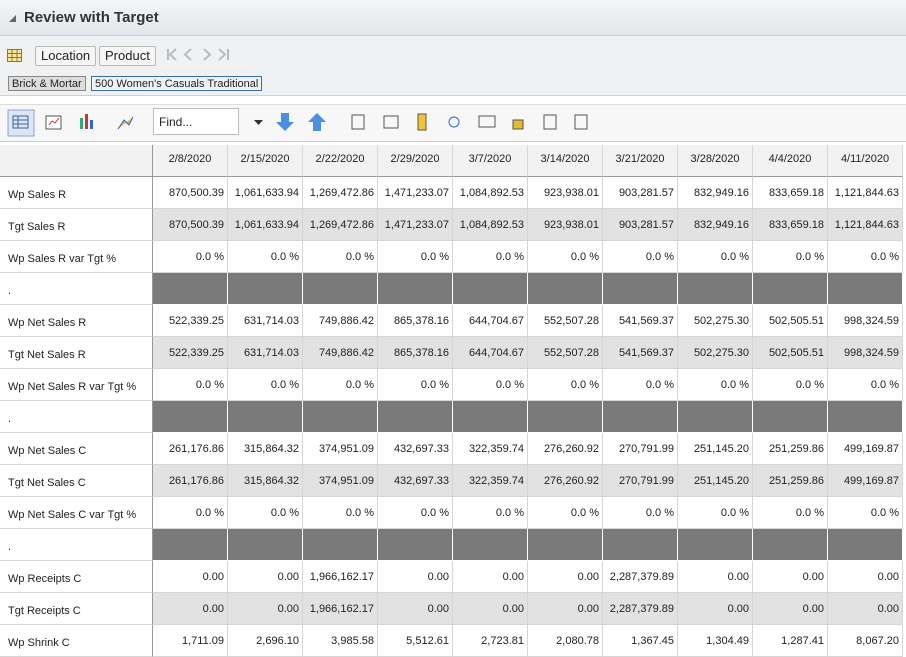  Describe the element at coordinates (340, 225) in the screenshot. I see `data-cell: 1,269,472.86` at that location.